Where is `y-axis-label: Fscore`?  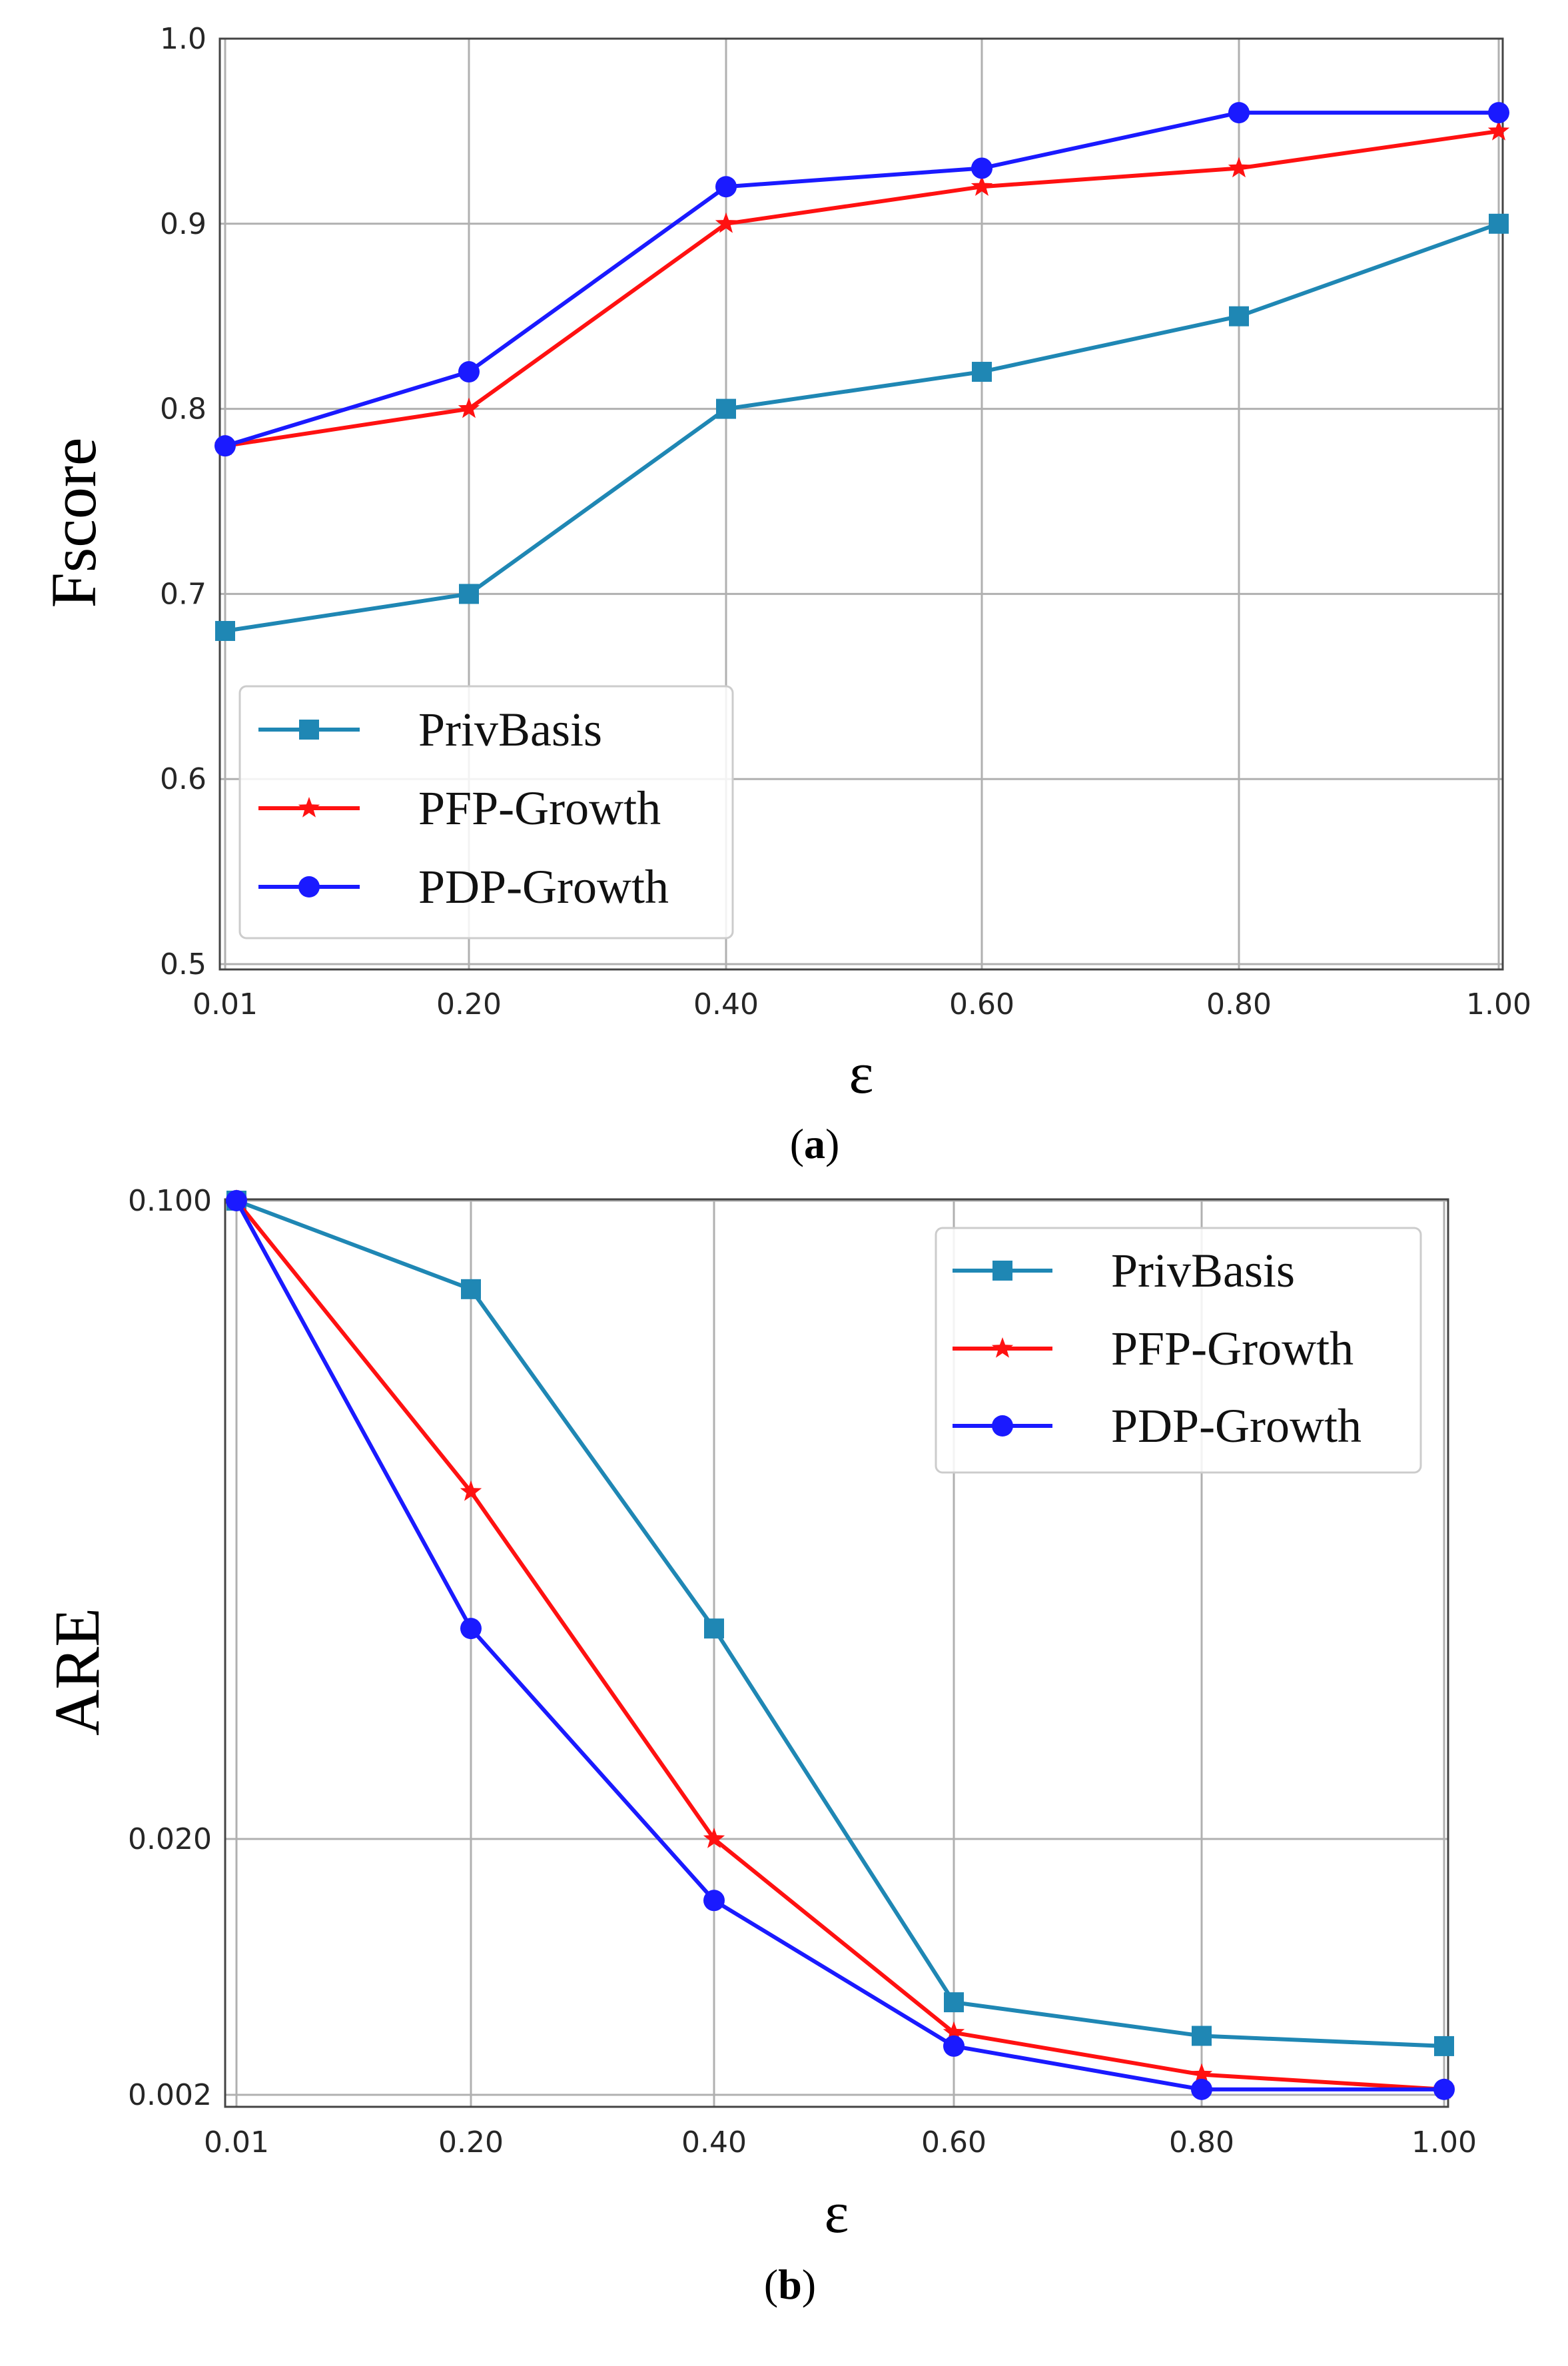 y-axis-label: Fscore is located at coordinates (73, 523).